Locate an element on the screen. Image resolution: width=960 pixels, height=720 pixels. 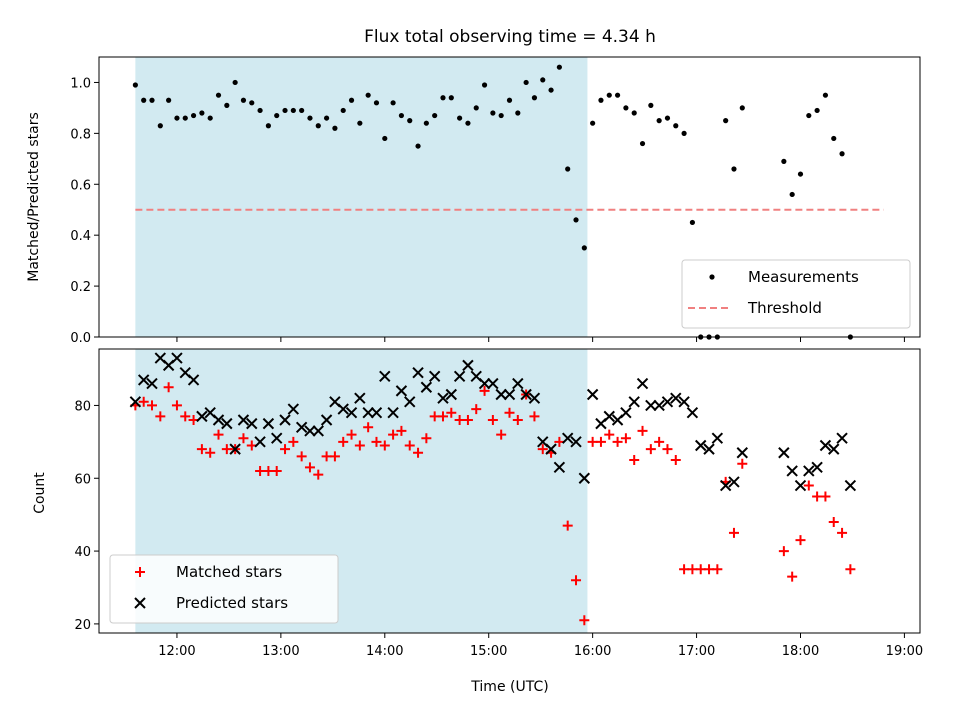
x-tick-label: 16:00 is located at coordinates (592, 651).